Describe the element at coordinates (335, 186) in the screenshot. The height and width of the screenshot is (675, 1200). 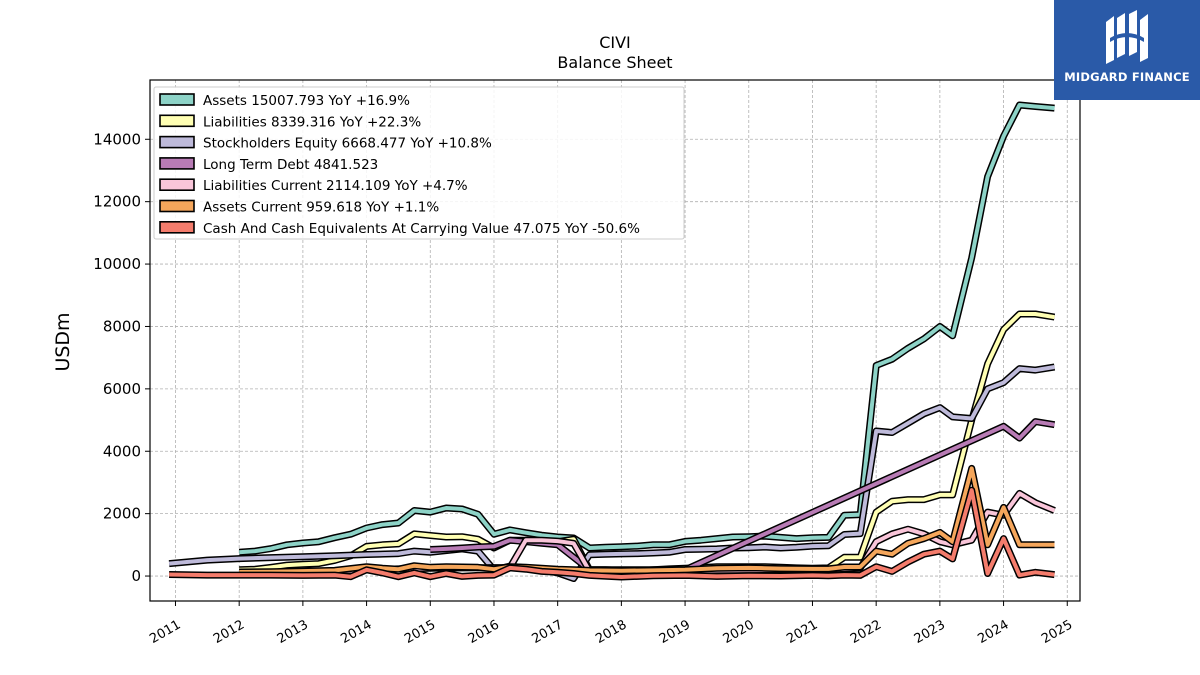
I see `legend-label: Liabilities Current 2114.109 YoY +4.7%` at that location.